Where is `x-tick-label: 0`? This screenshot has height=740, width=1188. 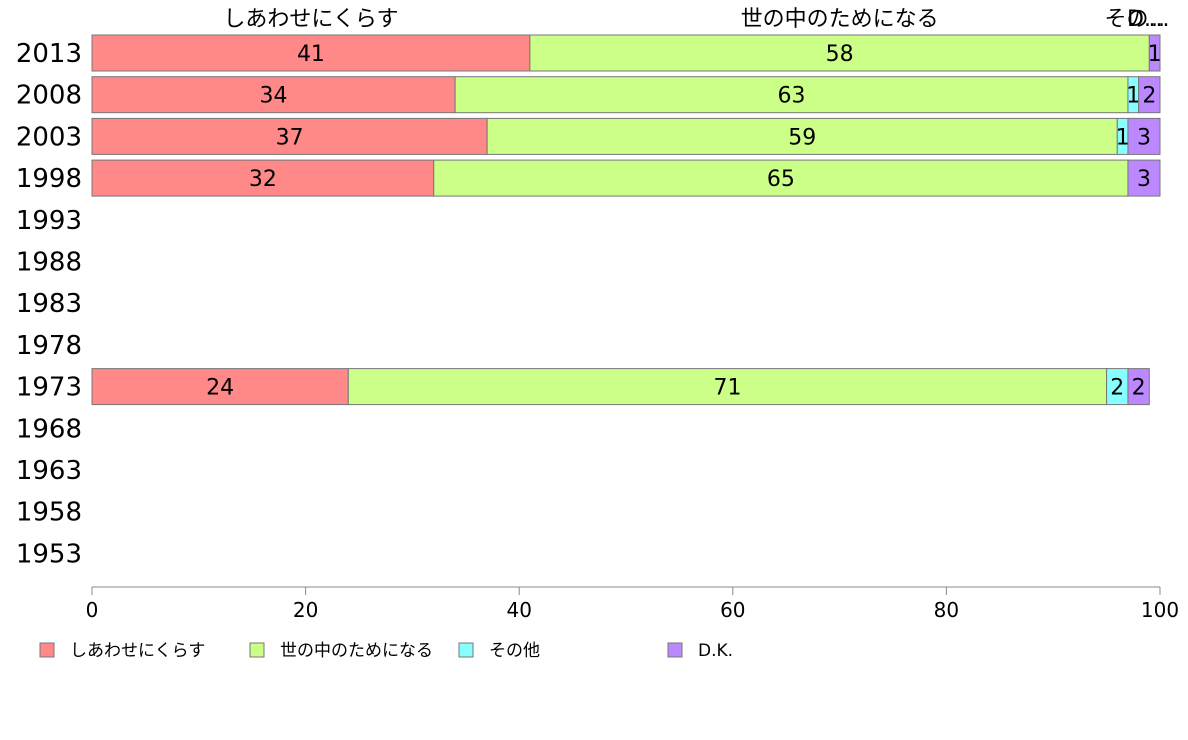
x-tick-label: 0 is located at coordinates (92, 610).